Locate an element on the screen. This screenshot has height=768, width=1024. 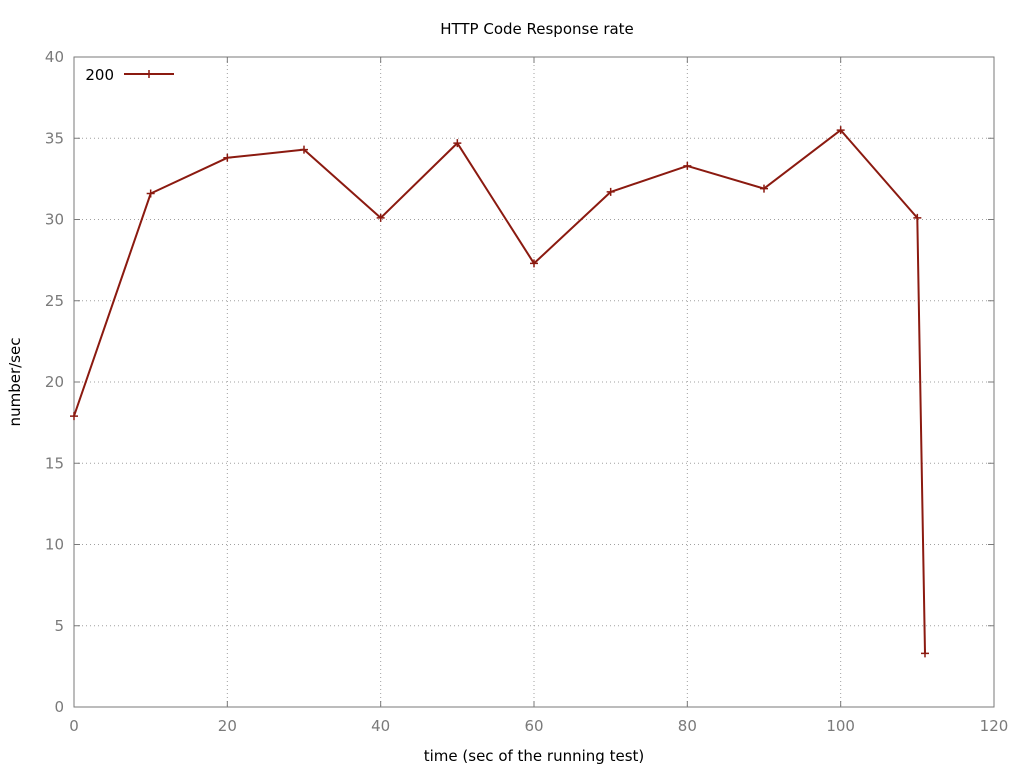
y-tick-label: 30 is located at coordinates (54, 220).